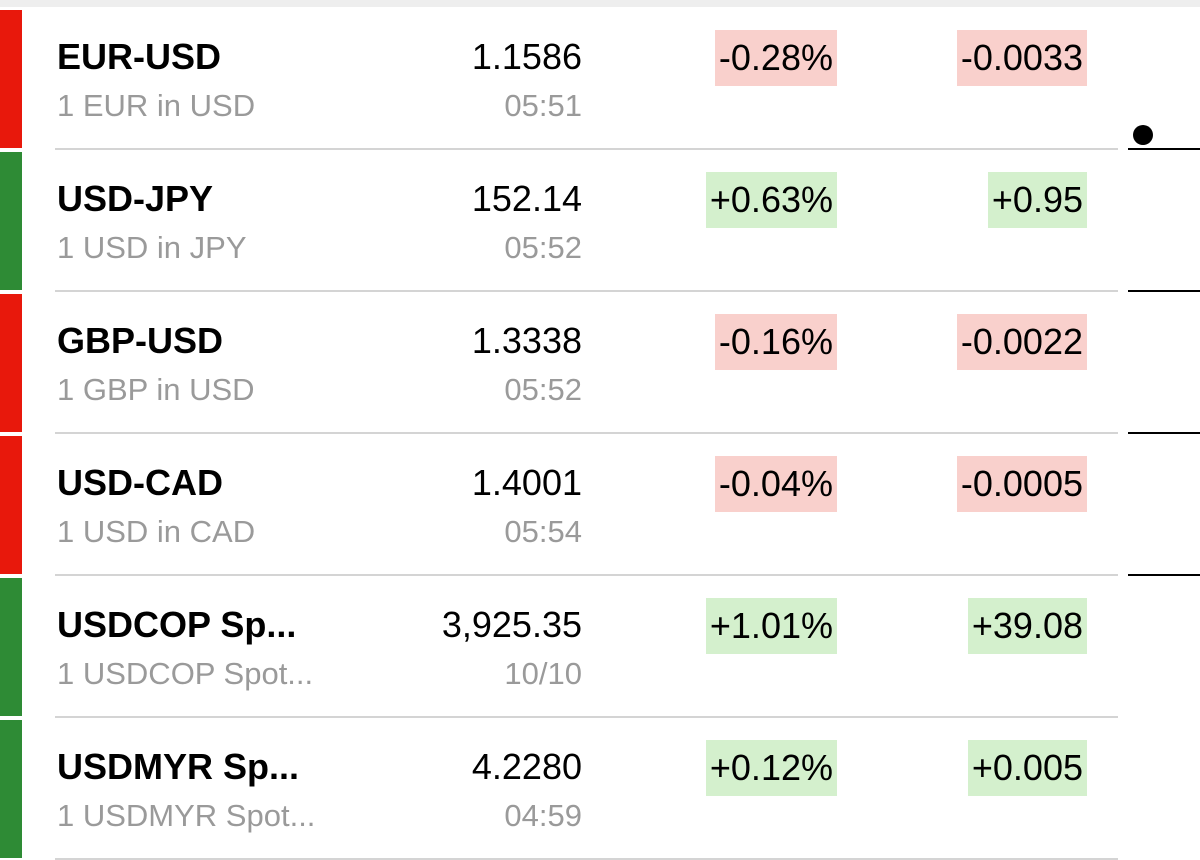 The width and height of the screenshot is (1200, 860). Describe the element at coordinates (771, 200) in the screenshot. I see `change-percent: +0.63%` at that location.